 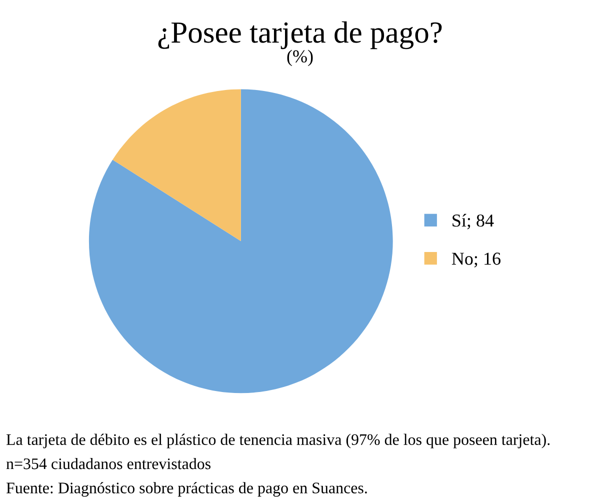 I want to click on text: La tarjeta de débito es el plástico de tenencia masiva (97% de los que poseen tarjeta)., so click(x=278, y=441).